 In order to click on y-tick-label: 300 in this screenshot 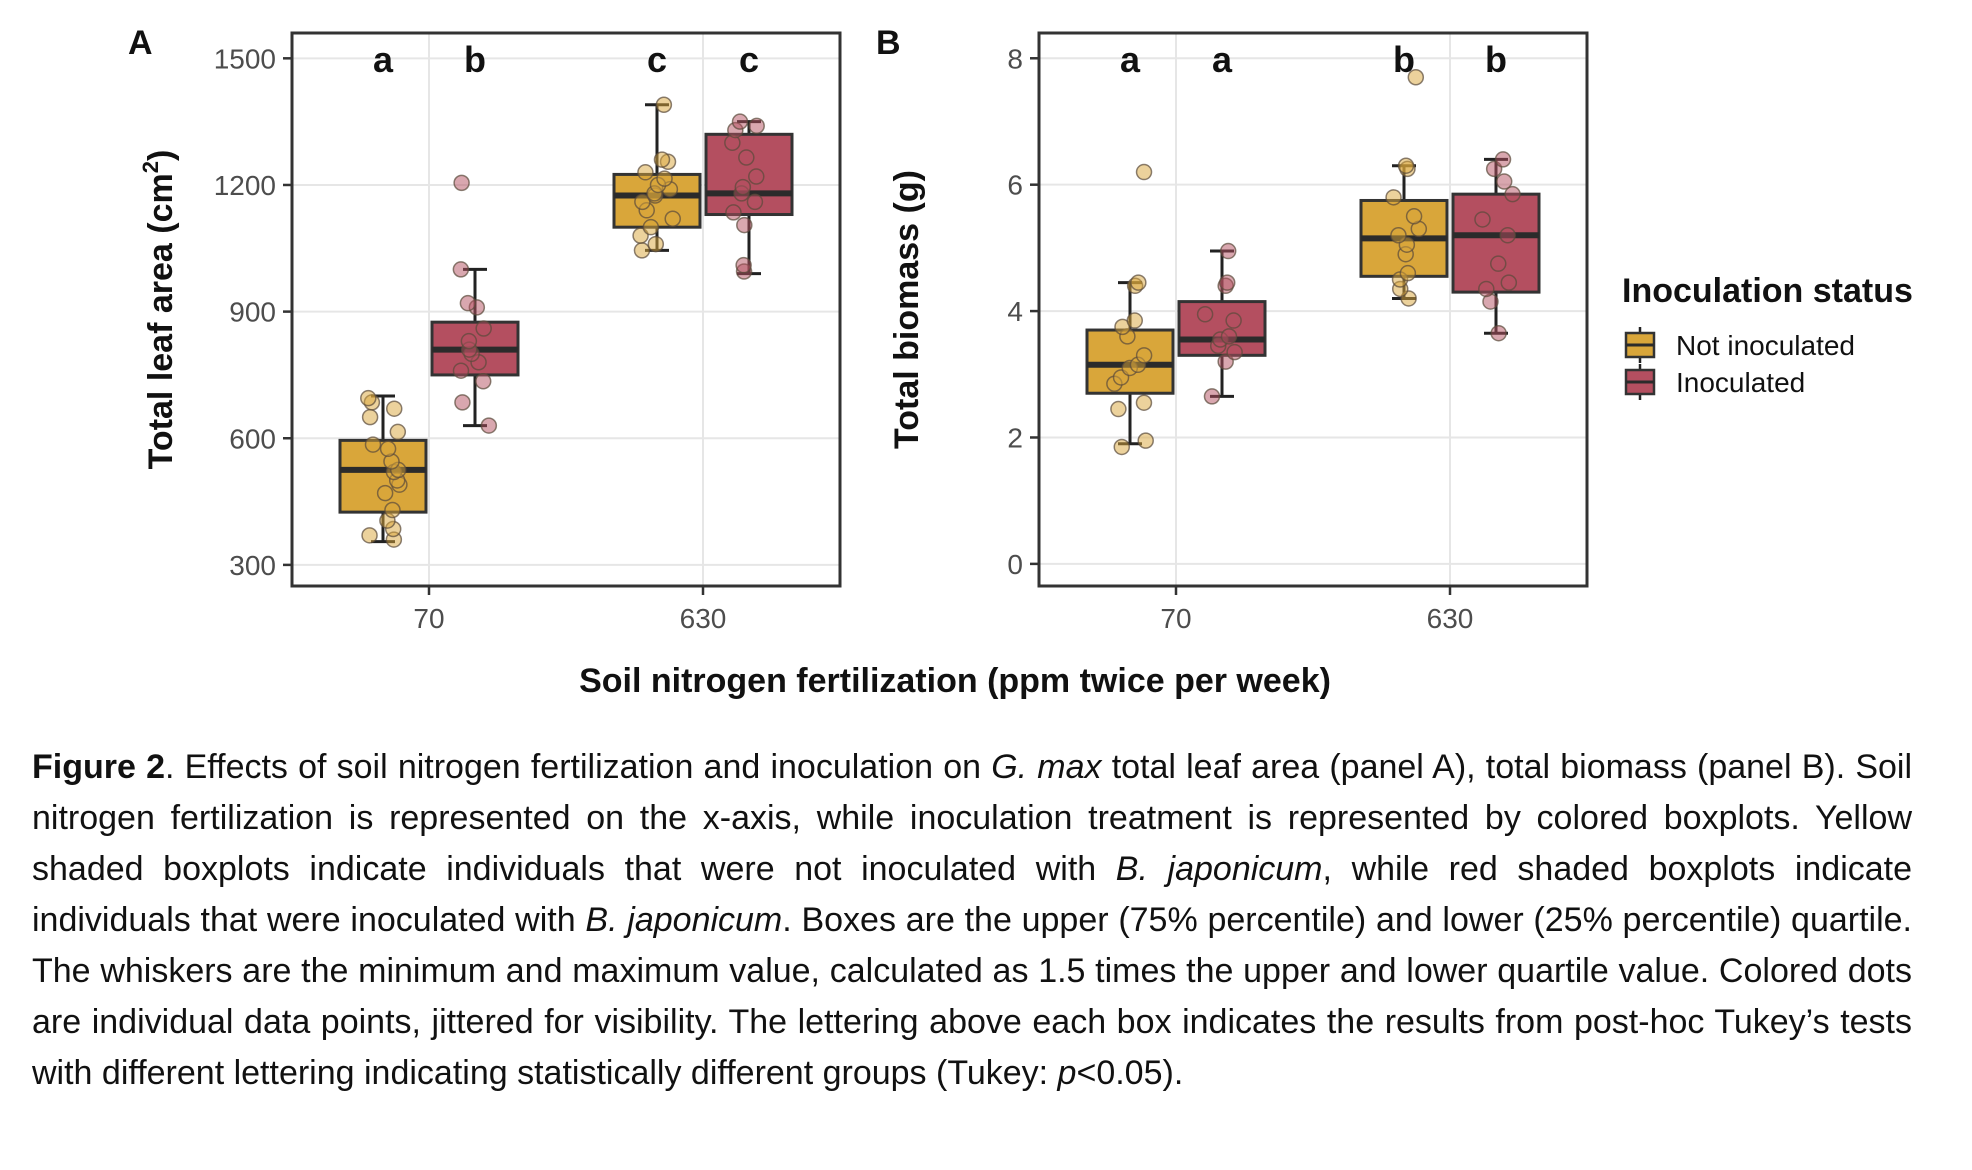, I will do `click(252, 565)`.